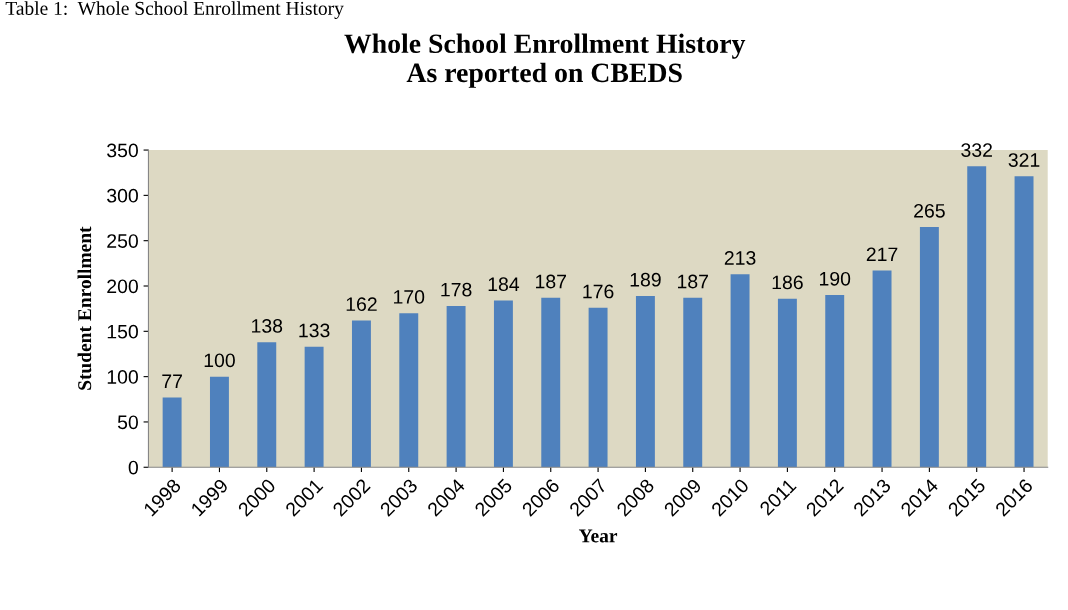  What do you see at coordinates (172, 381) in the screenshot?
I see `data-label: 77` at bounding box center [172, 381].